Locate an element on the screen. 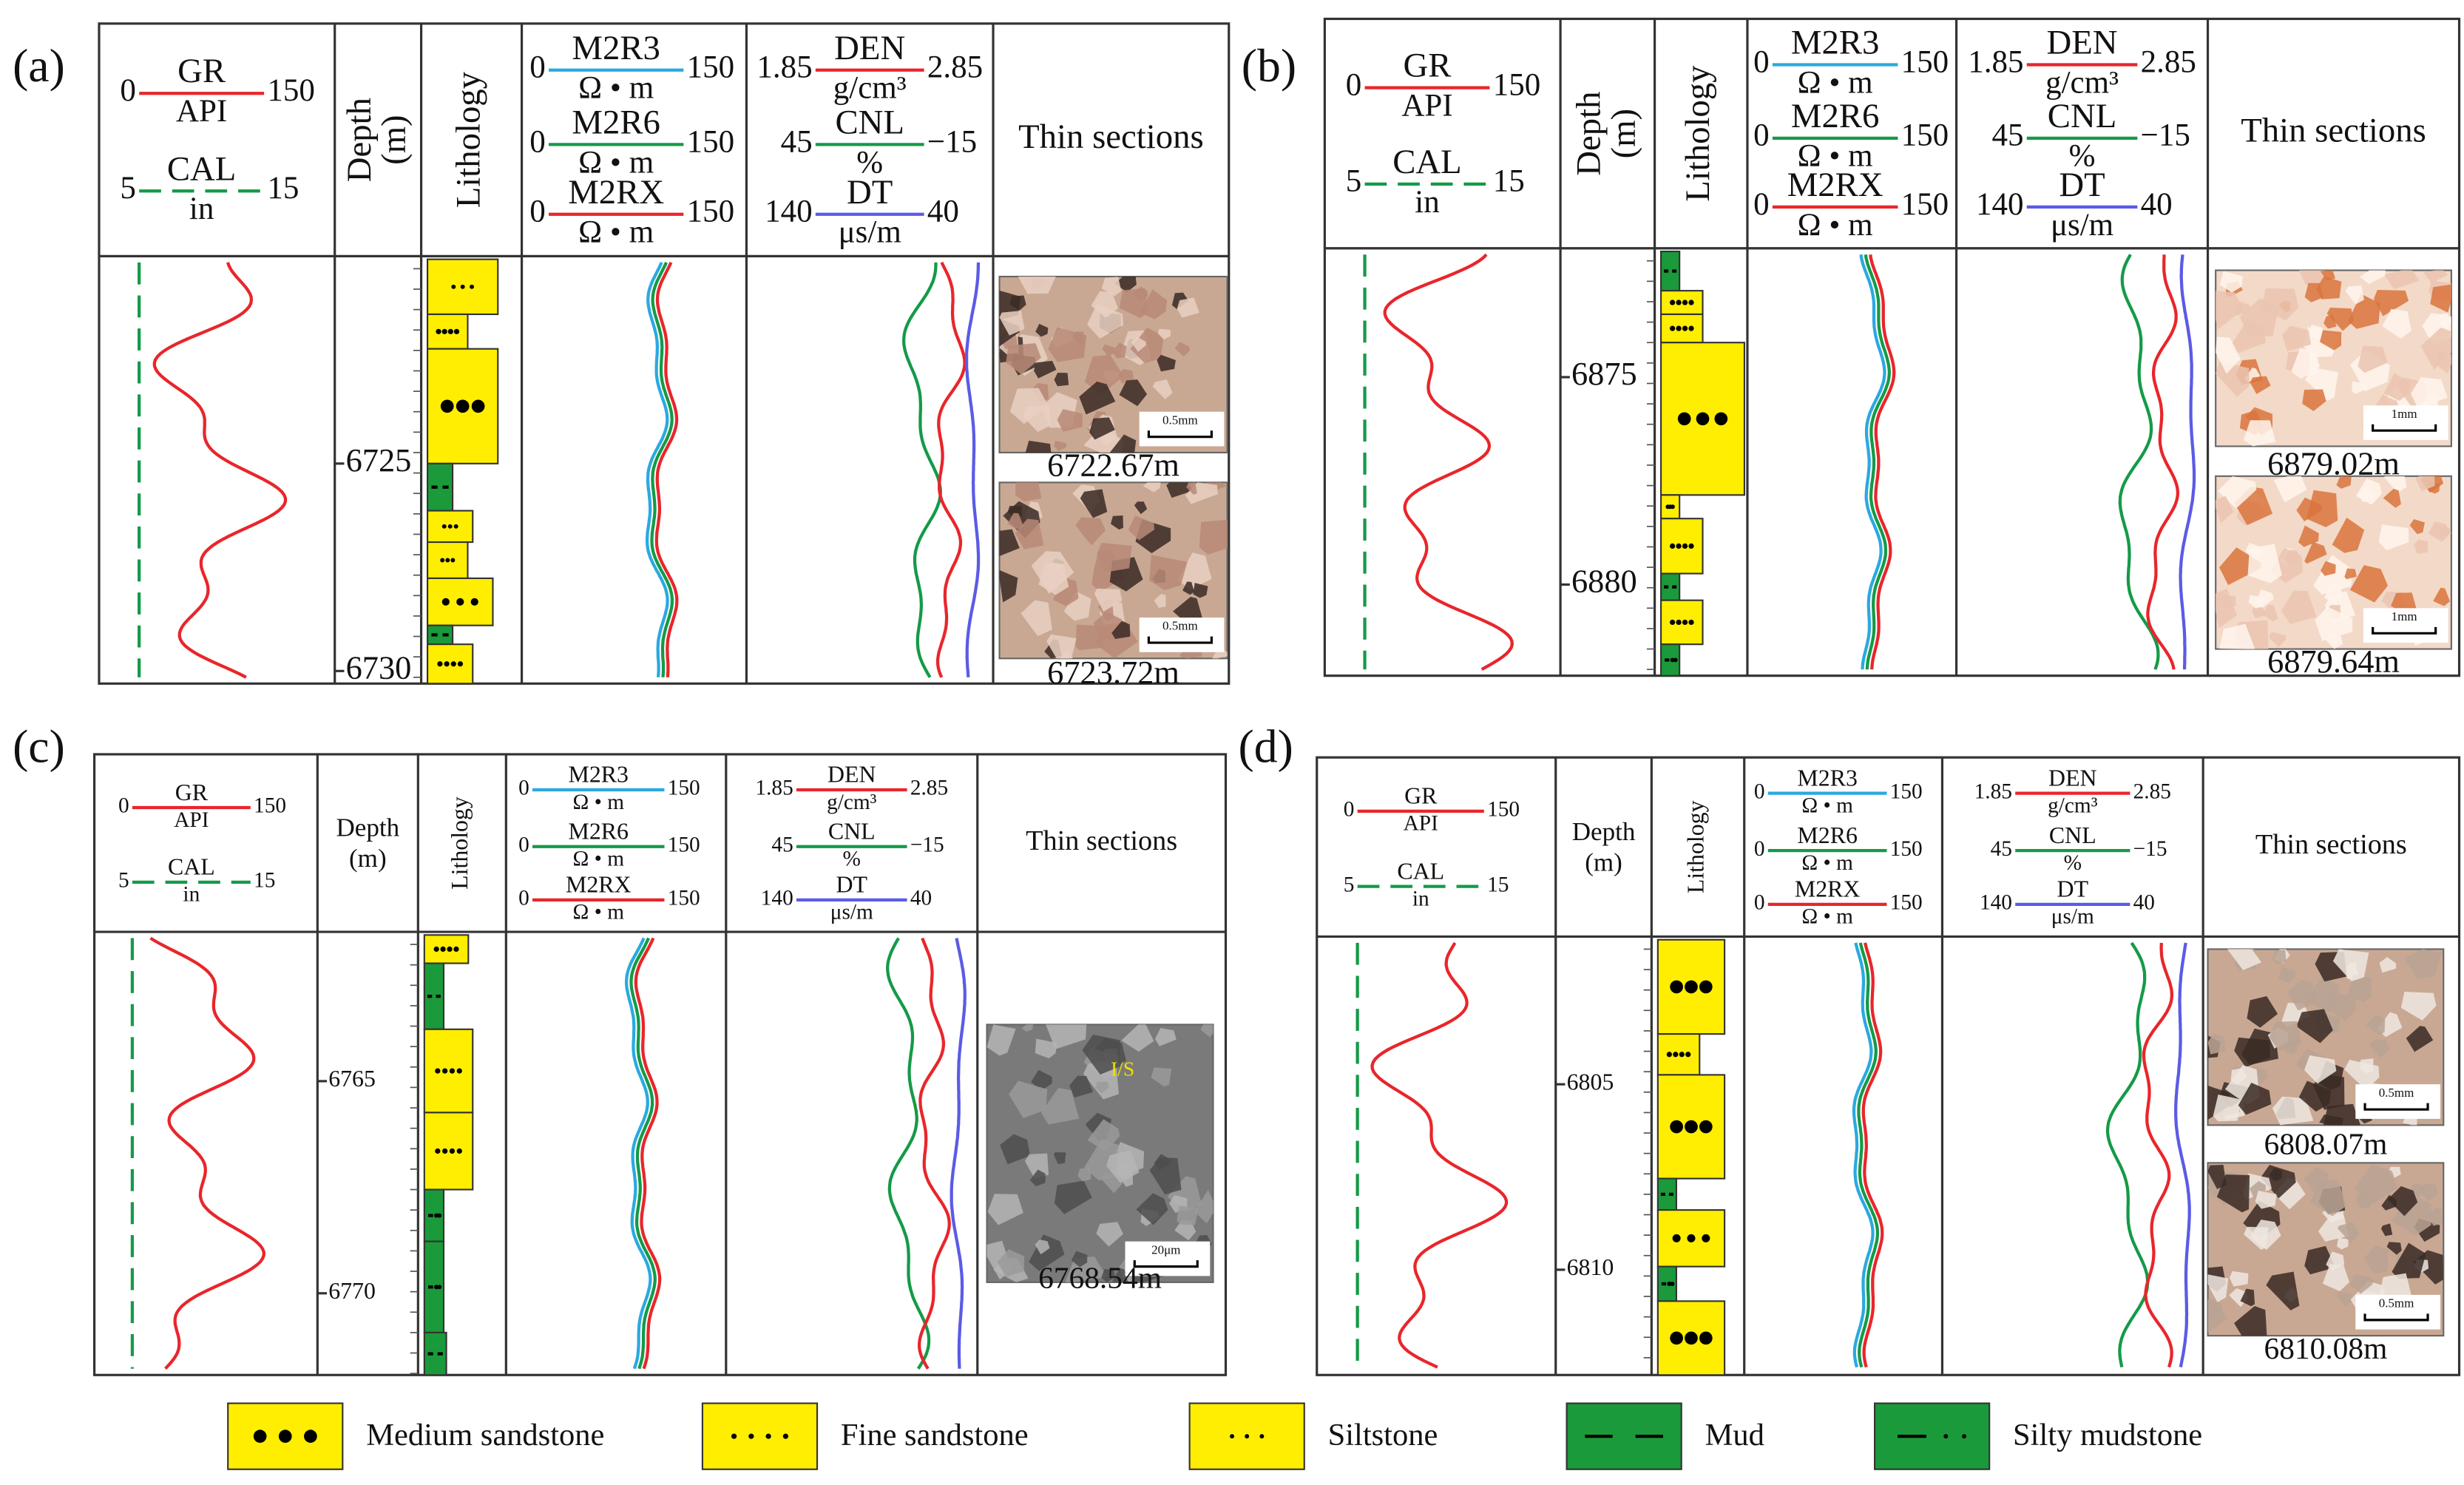  label: 6725 is located at coordinates (379, 460).